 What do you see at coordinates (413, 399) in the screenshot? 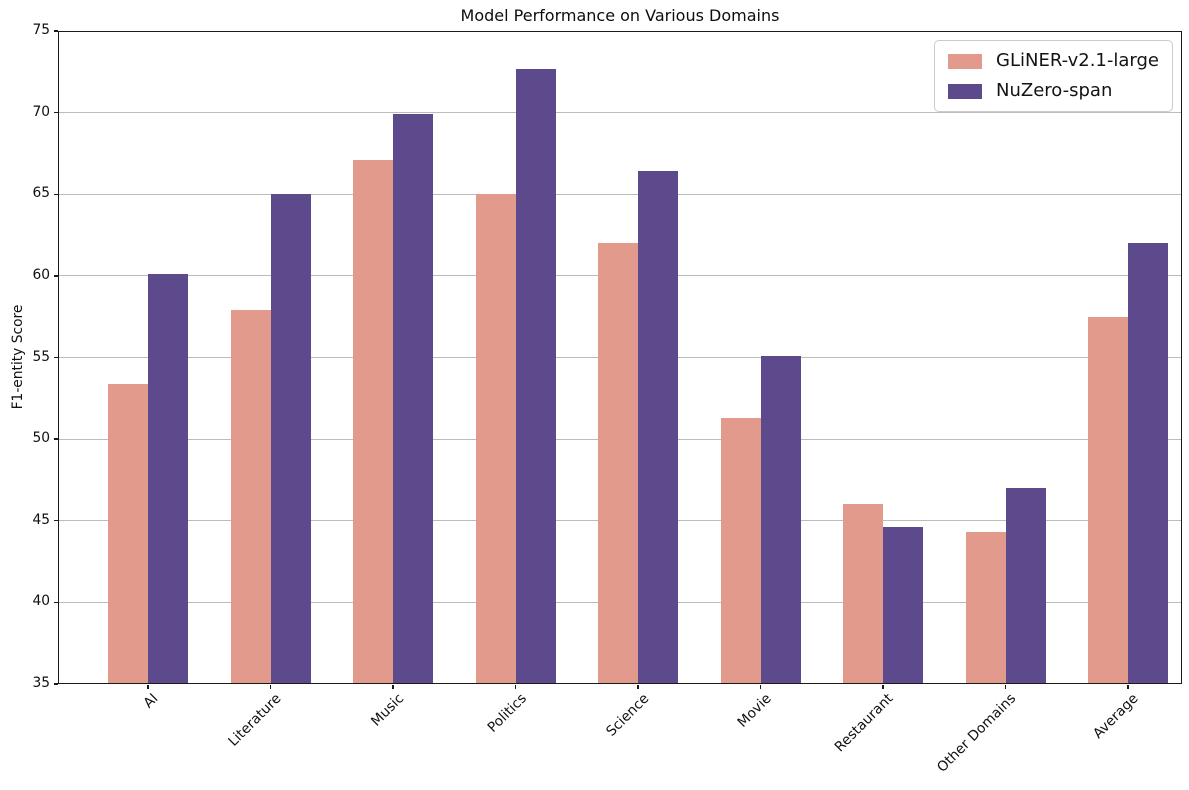
I see `bar-nuzero-span-music` at bounding box center [413, 399].